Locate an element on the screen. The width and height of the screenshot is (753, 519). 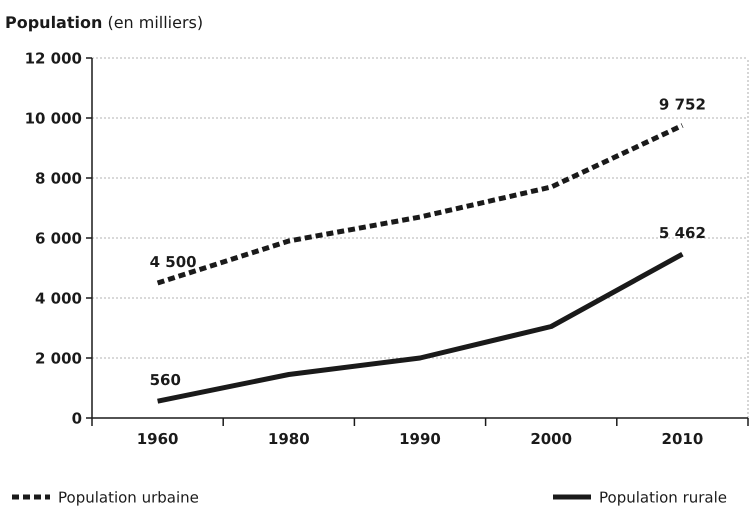
x-tick-label: 2010 is located at coordinates (683, 439).